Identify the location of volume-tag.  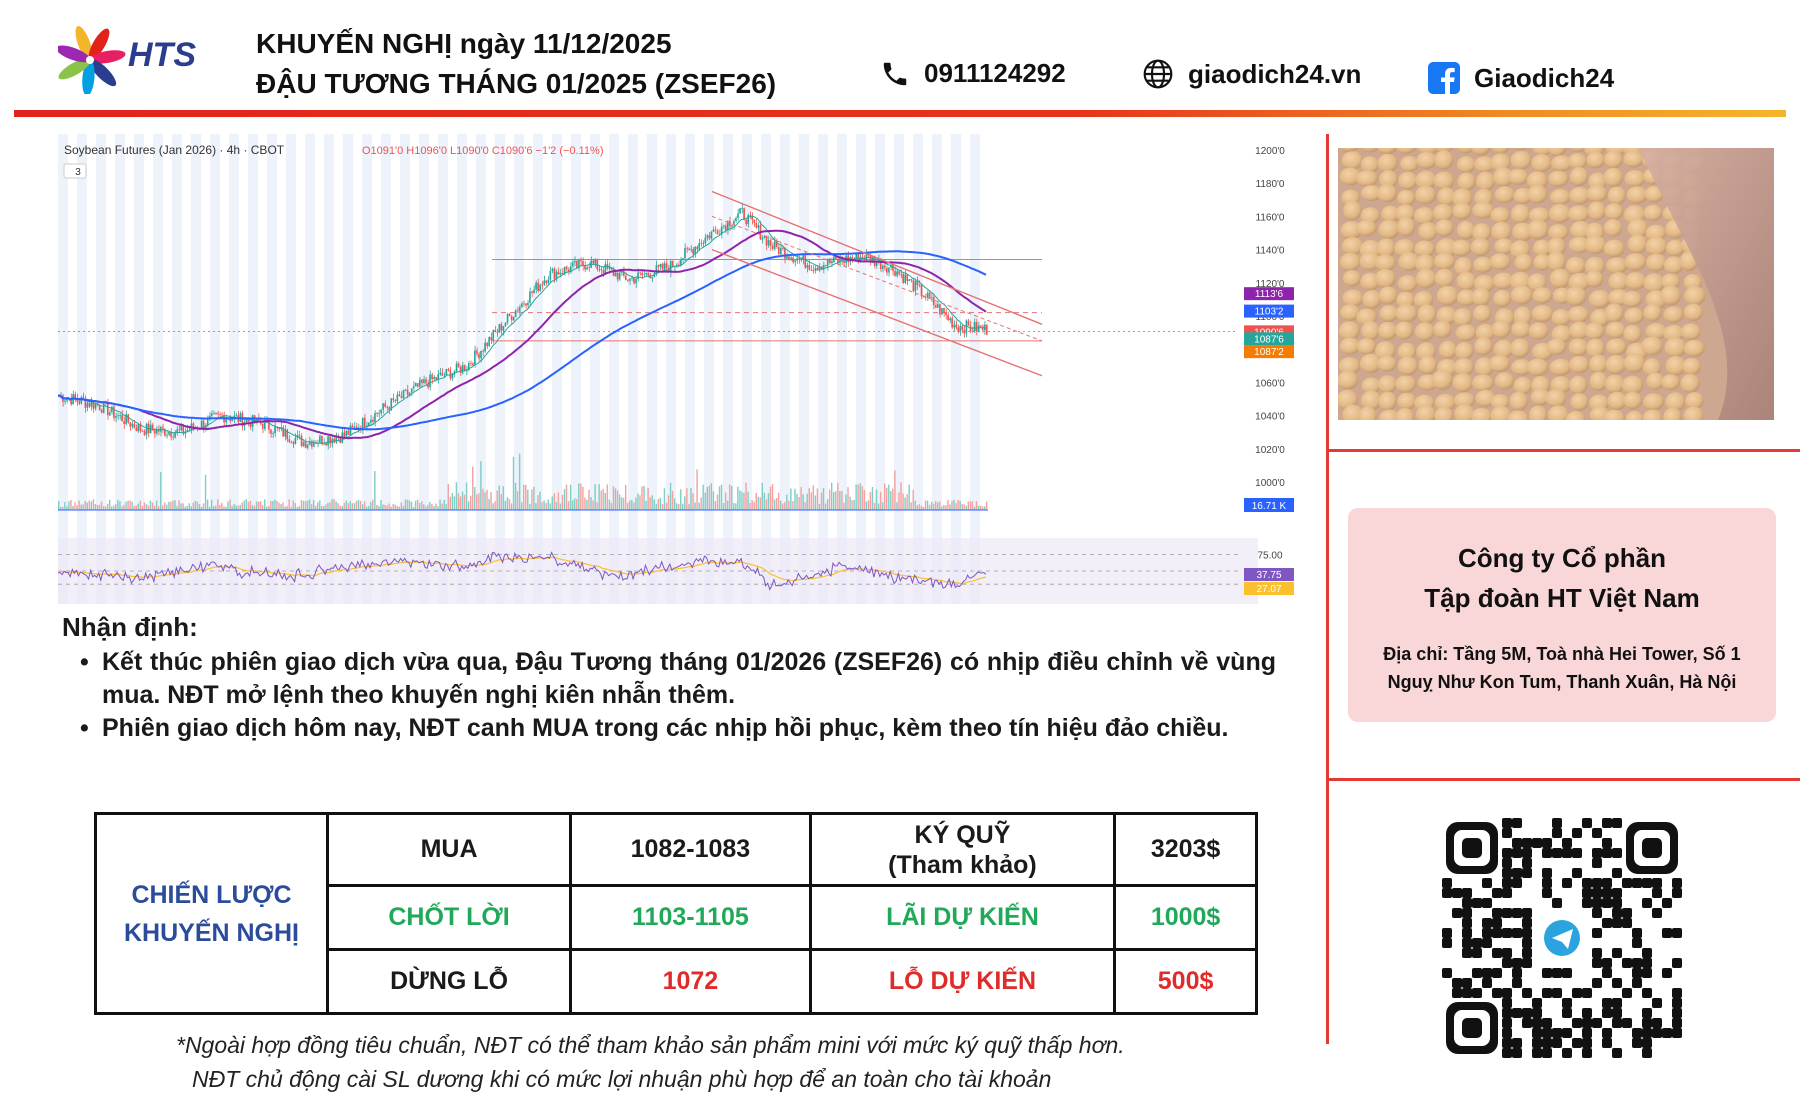
(1269, 505).